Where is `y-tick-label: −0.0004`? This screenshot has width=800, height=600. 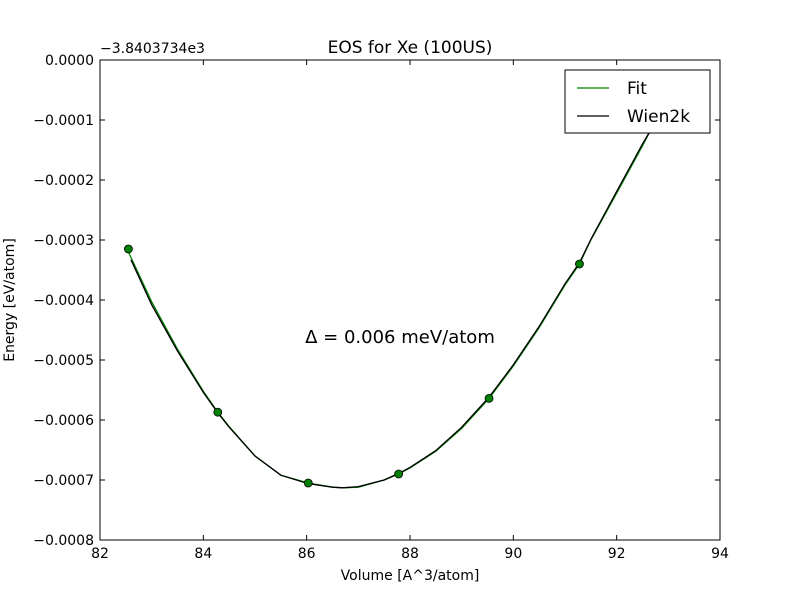 y-tick-label: −0.0004 is located at coordinates (63, 301).